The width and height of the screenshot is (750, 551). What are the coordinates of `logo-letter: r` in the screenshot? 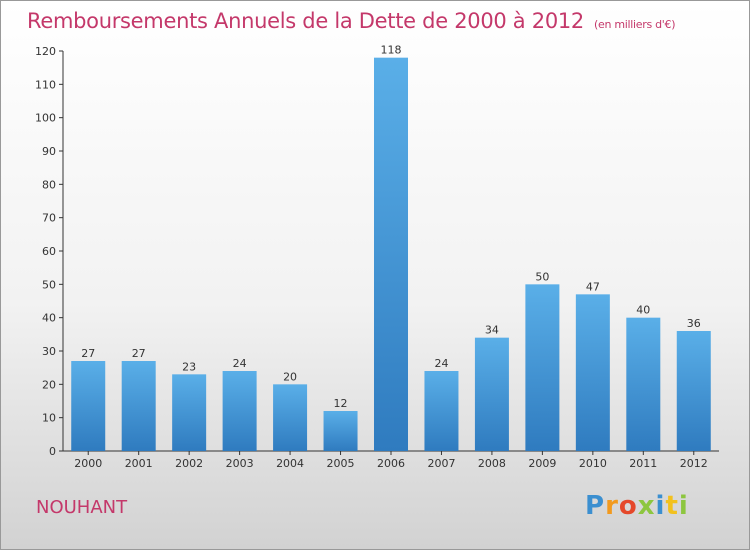 It's located at (612, 506).